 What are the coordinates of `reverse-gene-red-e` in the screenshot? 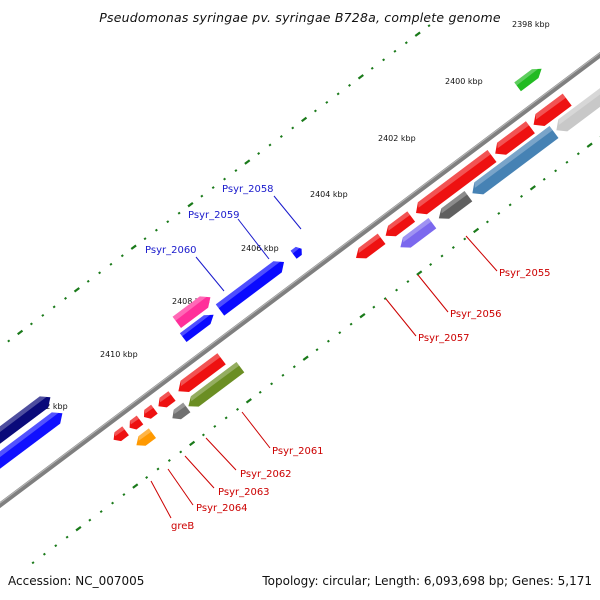 It's located at (202, 372).